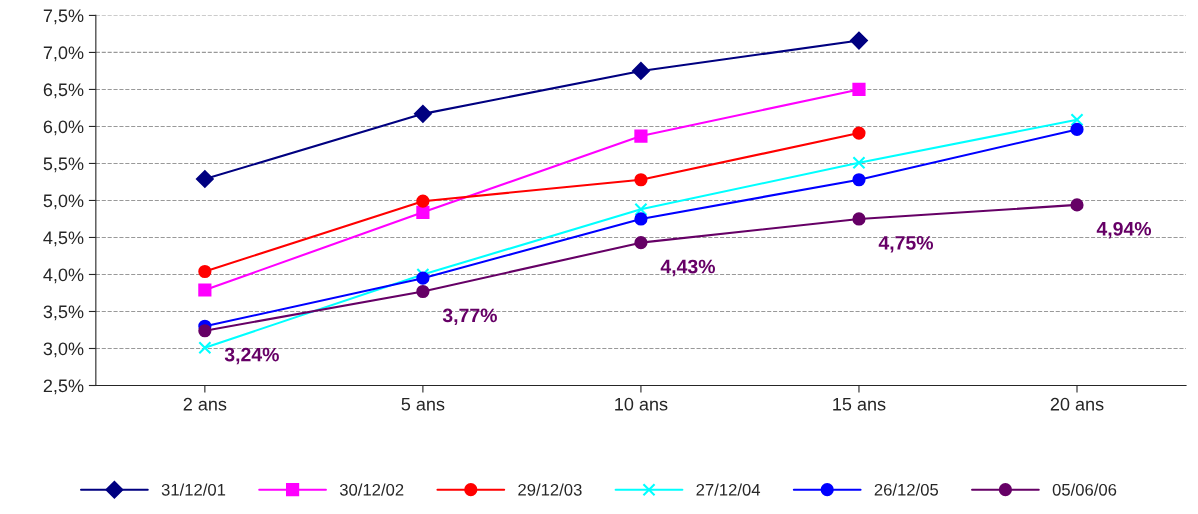 The height and width of the screenshot is (514, 1198). I want to click on legend-label: 05/06/06, so click(1084, 489).